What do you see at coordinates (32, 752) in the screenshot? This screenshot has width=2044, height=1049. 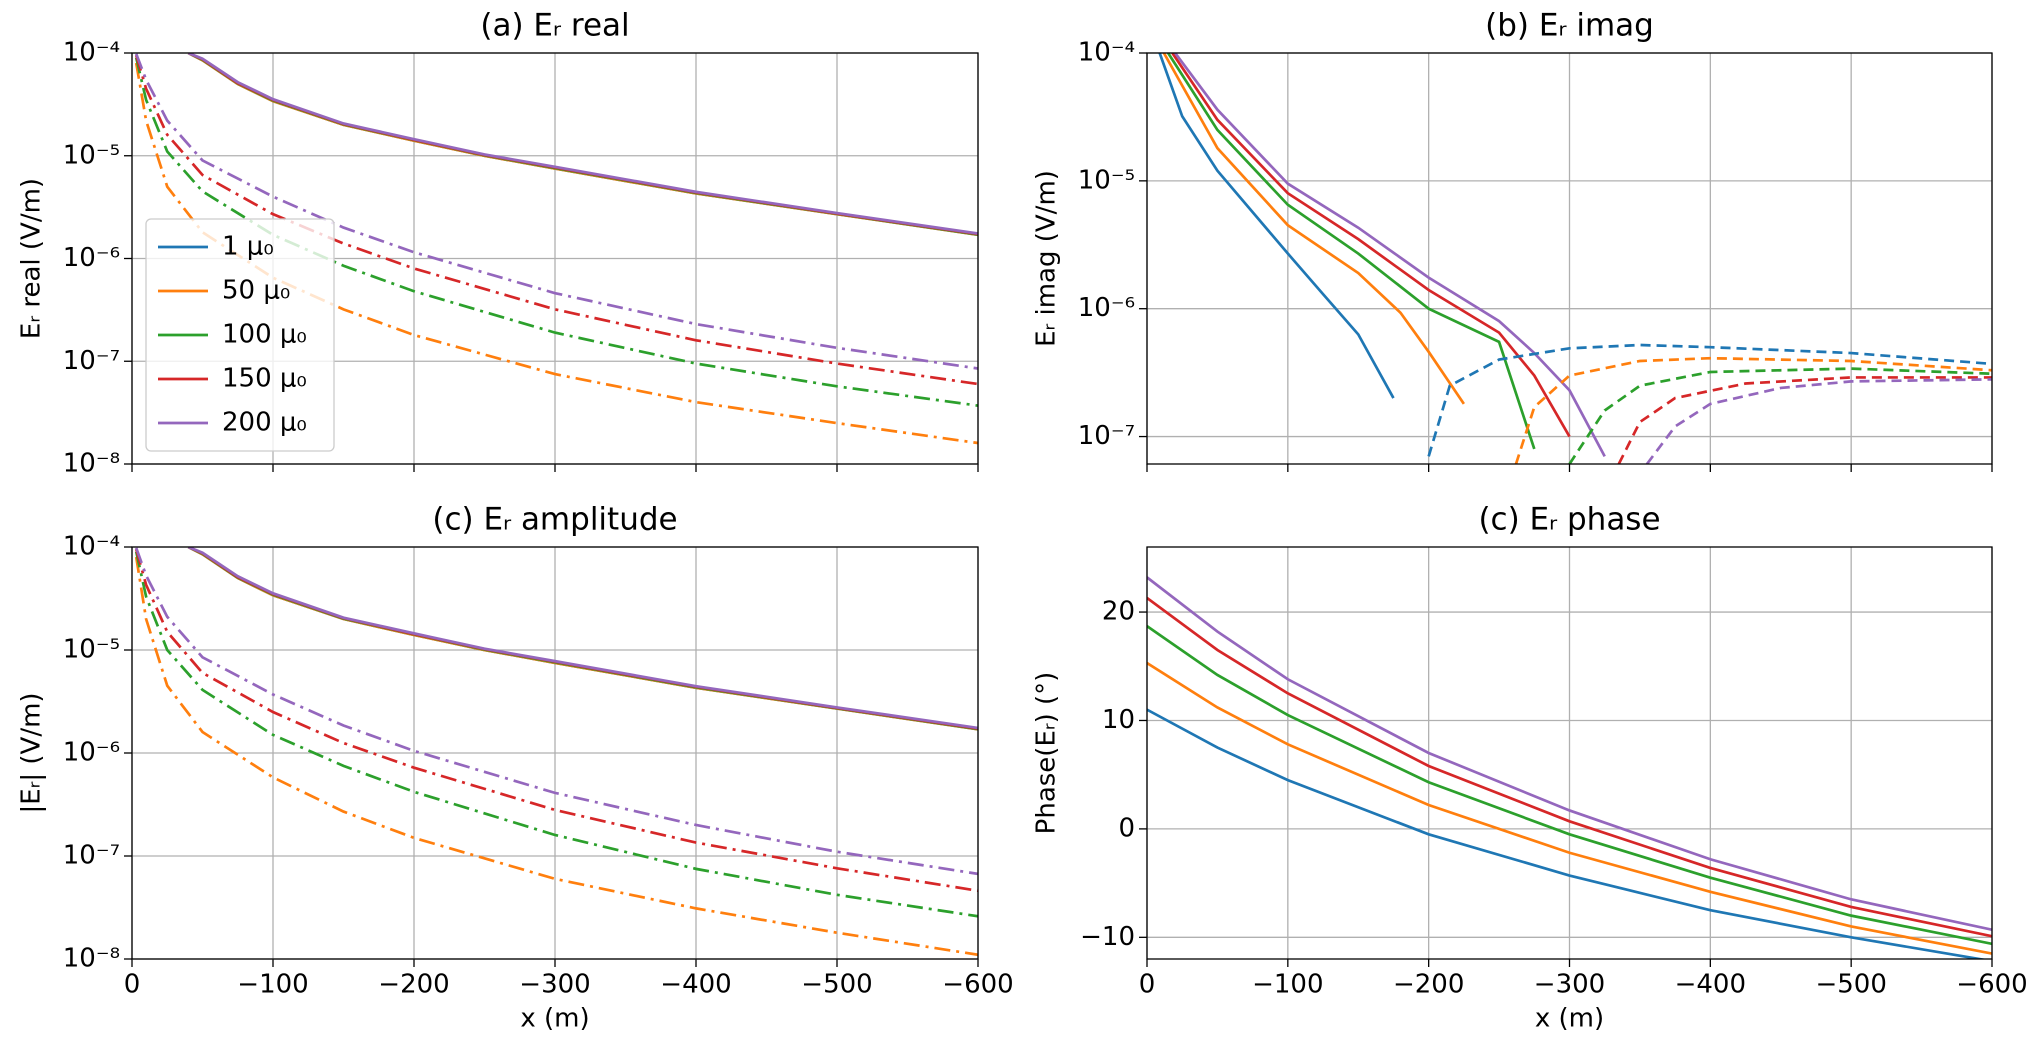 I see `y-axis-label: |Eᵣ| (V/m)` at bounding box center [32, 752].